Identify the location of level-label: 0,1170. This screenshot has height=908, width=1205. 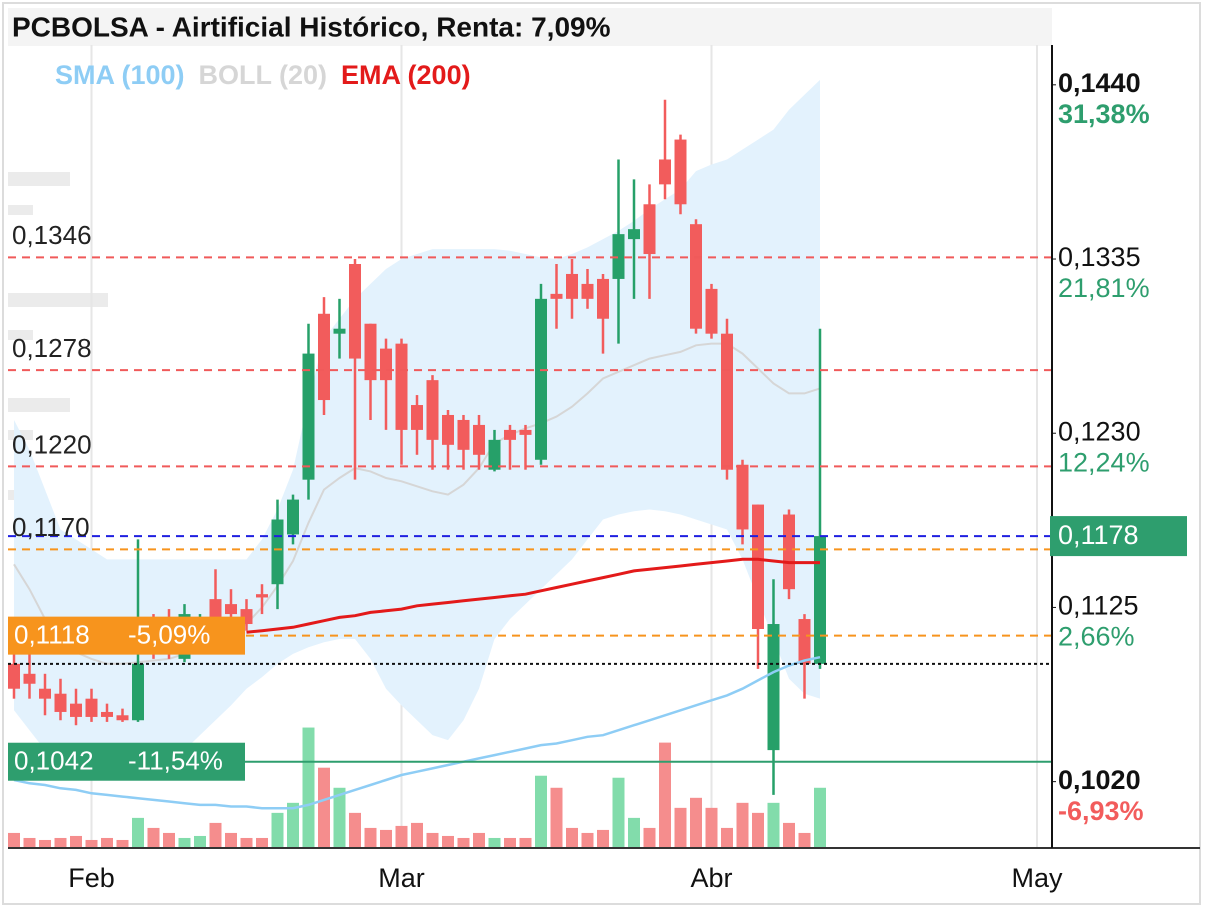
(51, 527).